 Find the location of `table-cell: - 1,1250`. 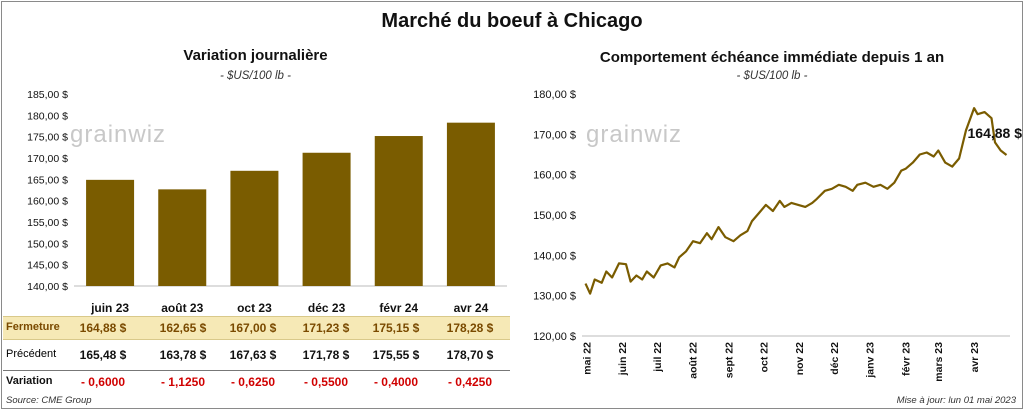

table-cell: - 1,1250 is located at coordinates (183, 382).